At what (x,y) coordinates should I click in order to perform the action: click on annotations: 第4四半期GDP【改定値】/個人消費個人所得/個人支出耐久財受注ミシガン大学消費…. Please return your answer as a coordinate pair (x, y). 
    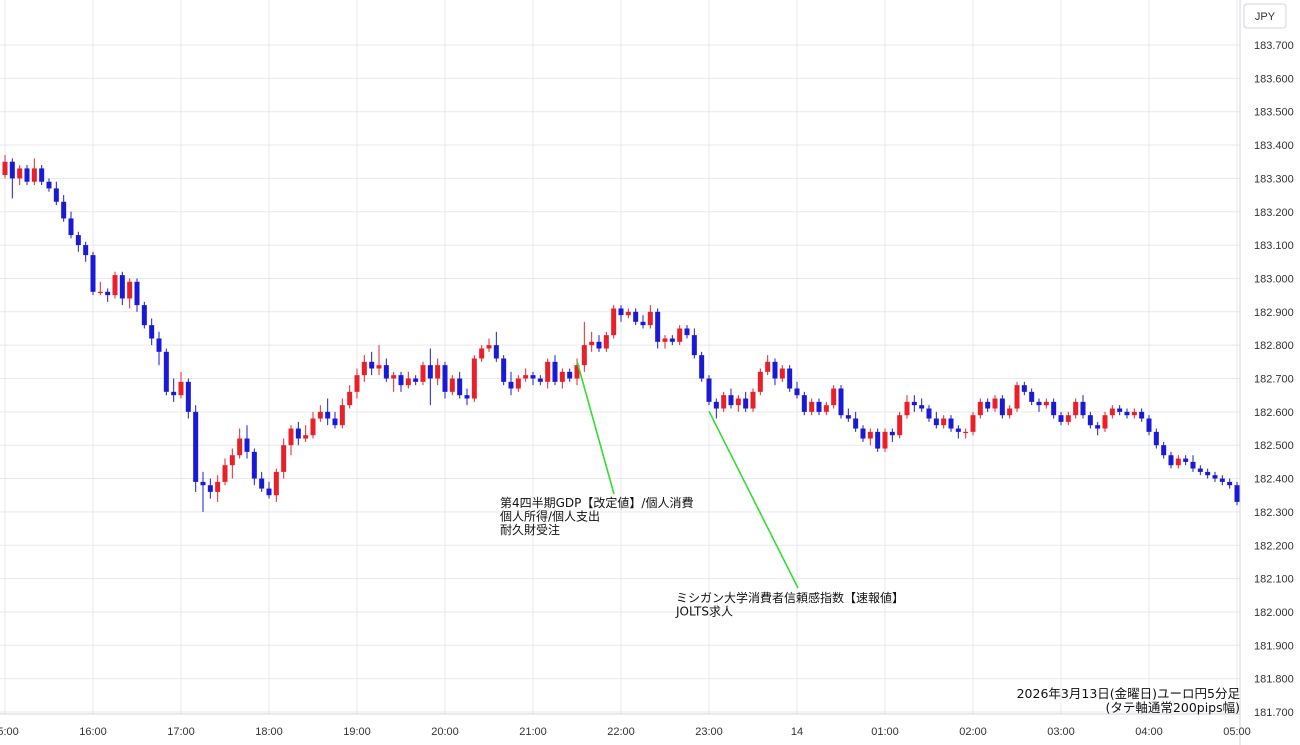
    Looking at the image, I should click on (702, 489).